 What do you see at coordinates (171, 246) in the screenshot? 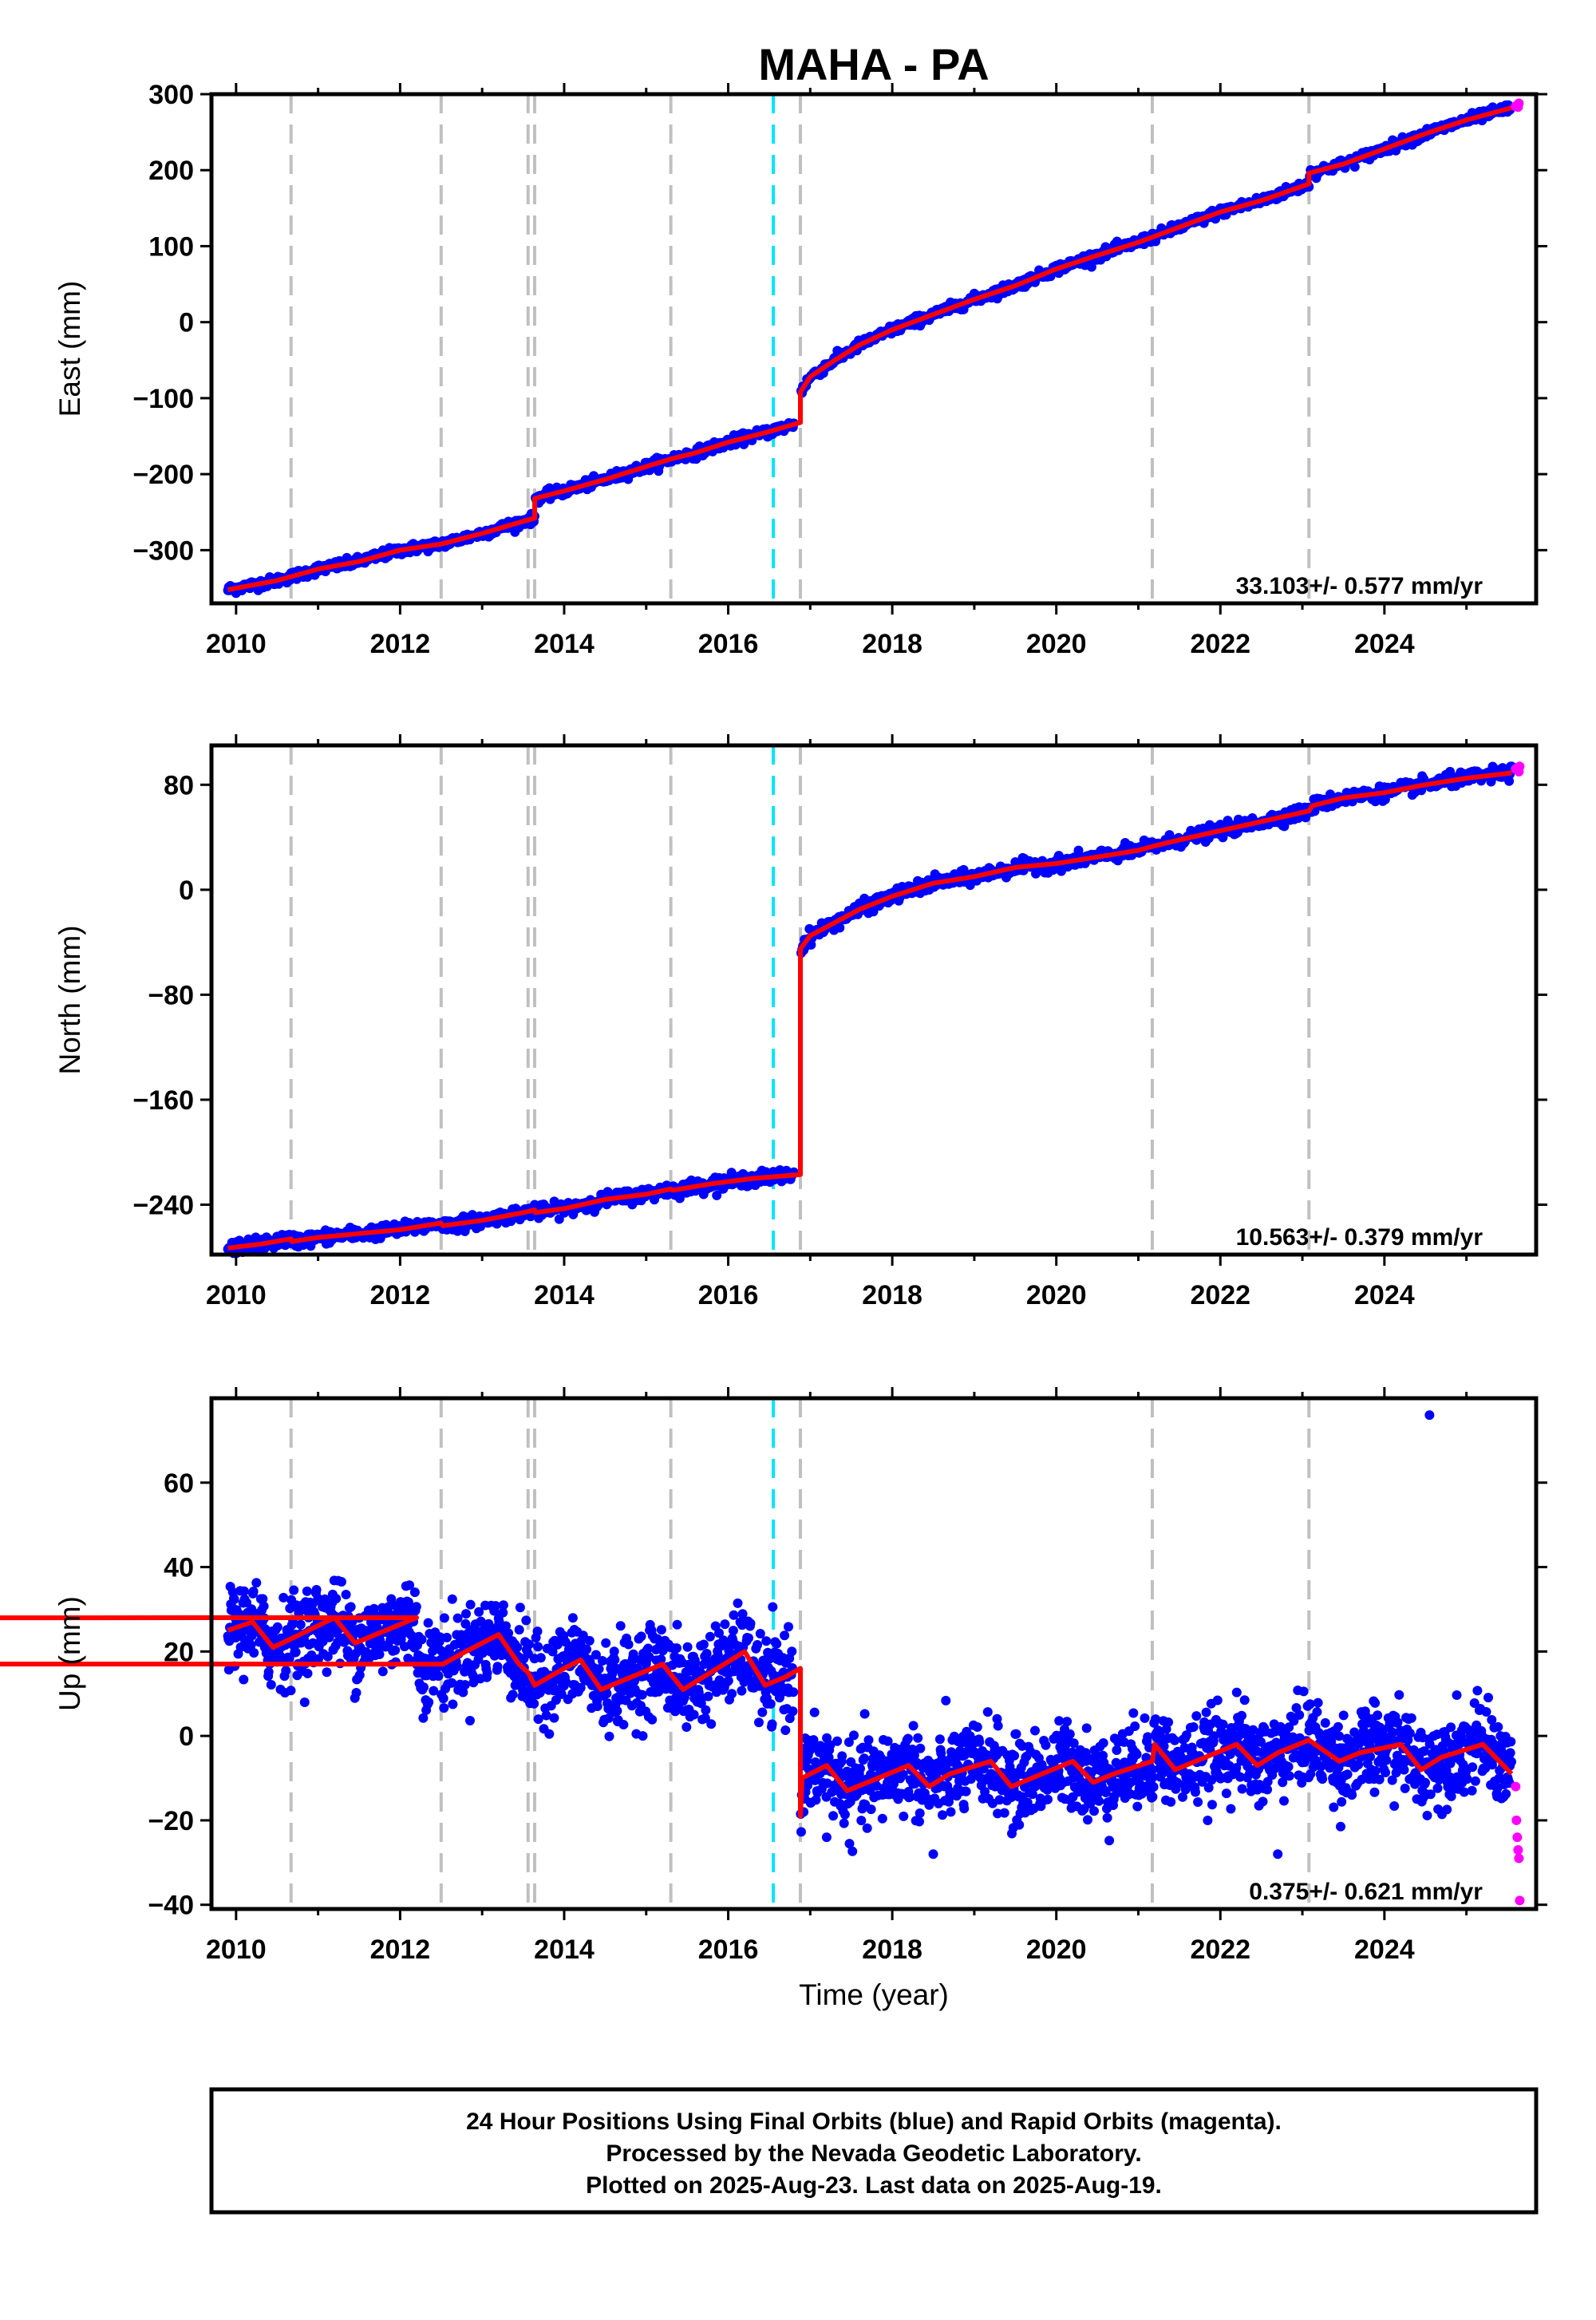
I see `y-tick-label: 100` at bounding box center [171, 246].